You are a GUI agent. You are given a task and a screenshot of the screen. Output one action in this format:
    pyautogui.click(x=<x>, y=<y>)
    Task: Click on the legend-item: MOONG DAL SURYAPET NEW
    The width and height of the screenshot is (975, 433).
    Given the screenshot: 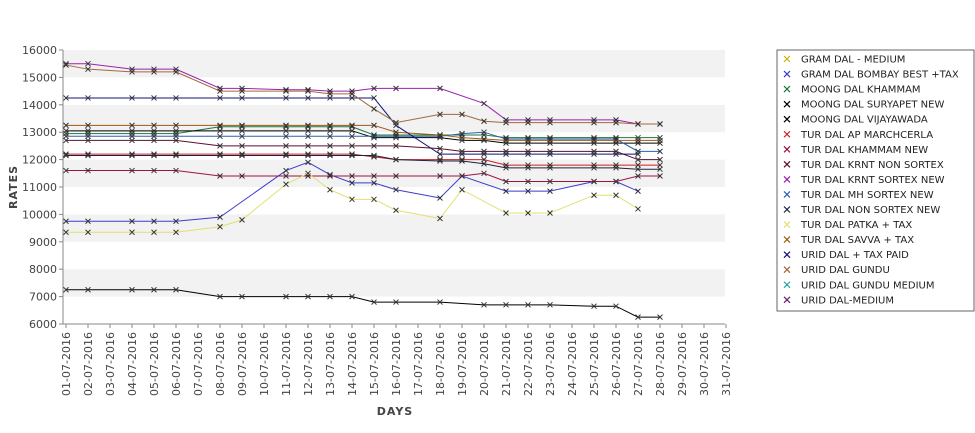 What is the action you would take?
    pyautogui.click(x=863, y=105)
    